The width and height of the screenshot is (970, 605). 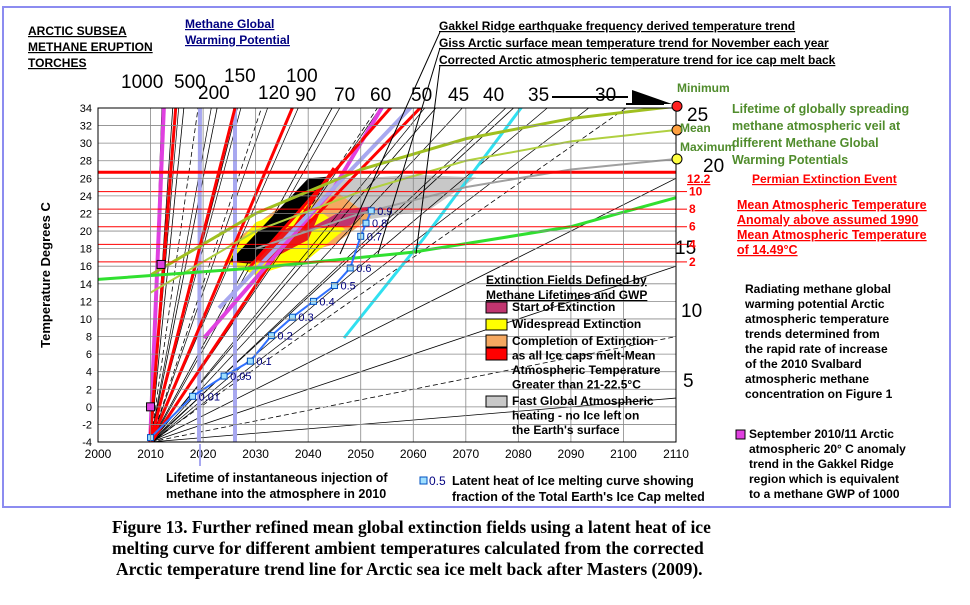 I want to click on anomaly-value: 8, so click(x=692, y=209).